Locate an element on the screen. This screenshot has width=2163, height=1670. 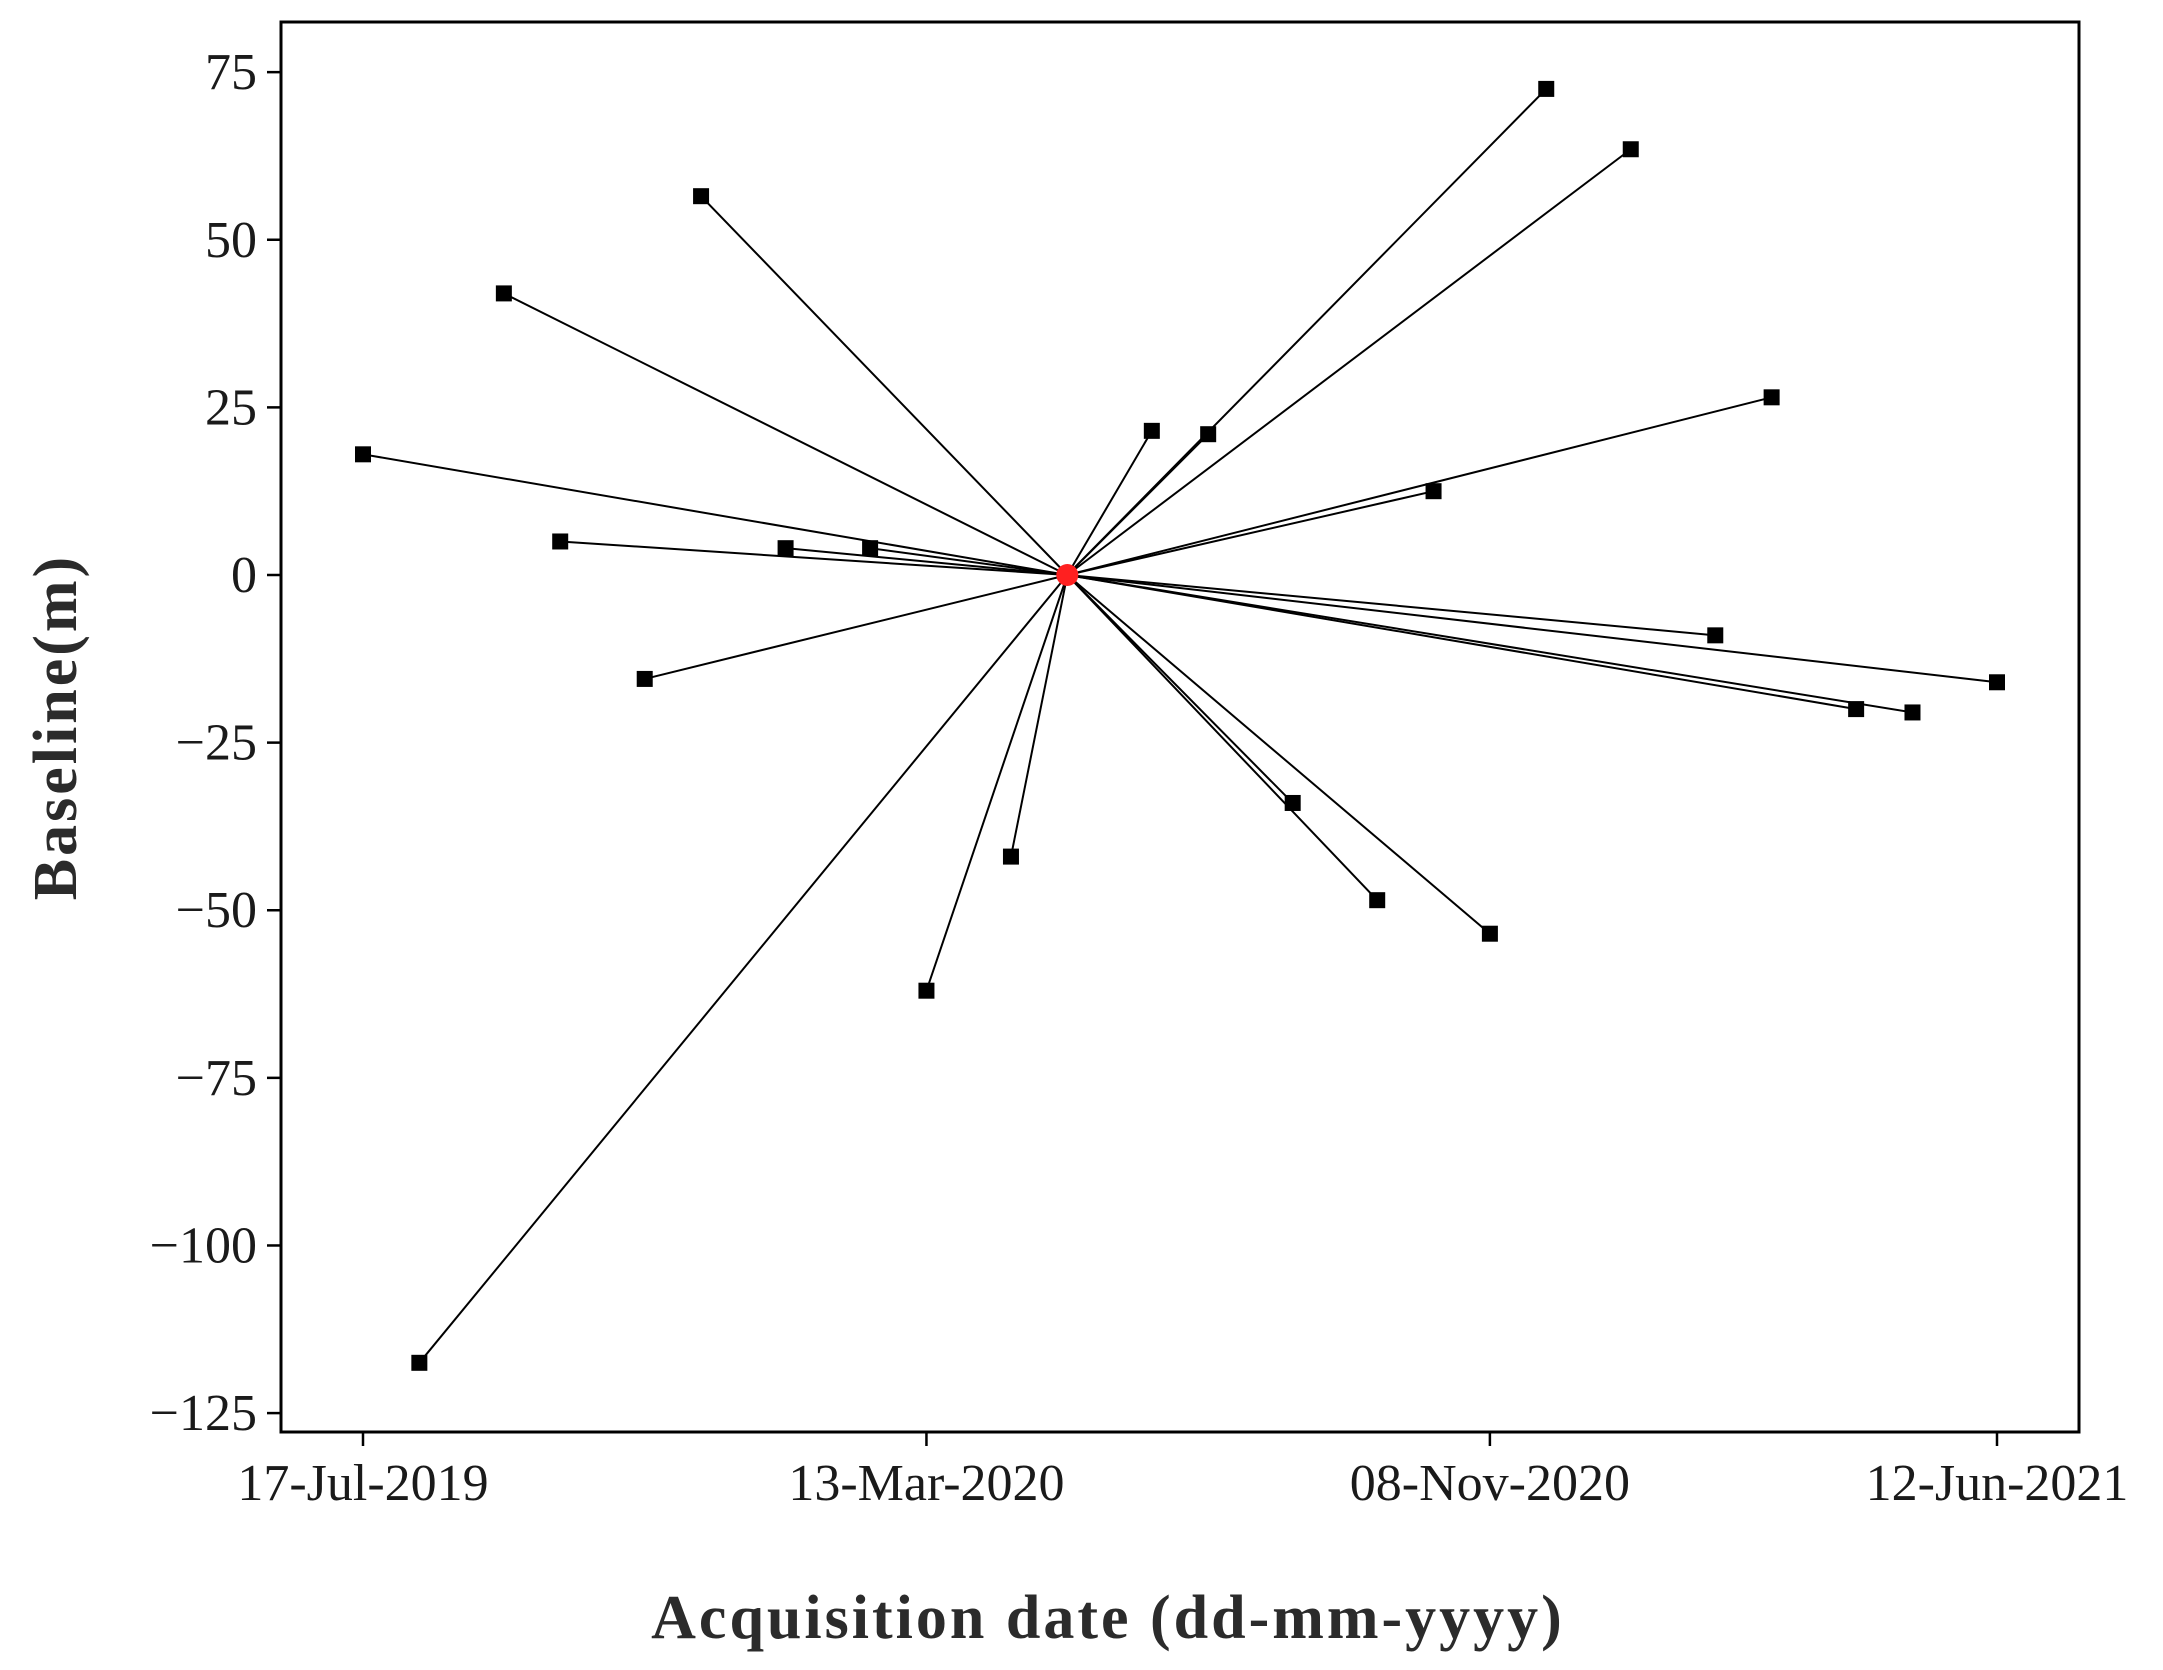
y-tick-label: 75 is located at coordinates (231, 72).